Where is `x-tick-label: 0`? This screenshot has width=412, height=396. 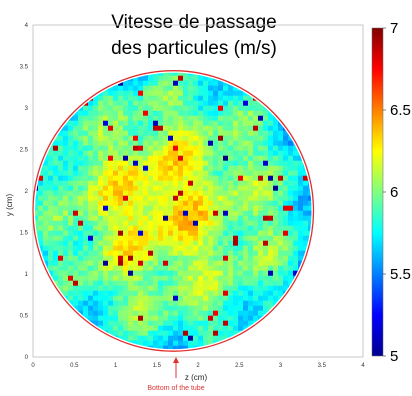 x-tick-label: 0 is located at coordinates (33, 366).